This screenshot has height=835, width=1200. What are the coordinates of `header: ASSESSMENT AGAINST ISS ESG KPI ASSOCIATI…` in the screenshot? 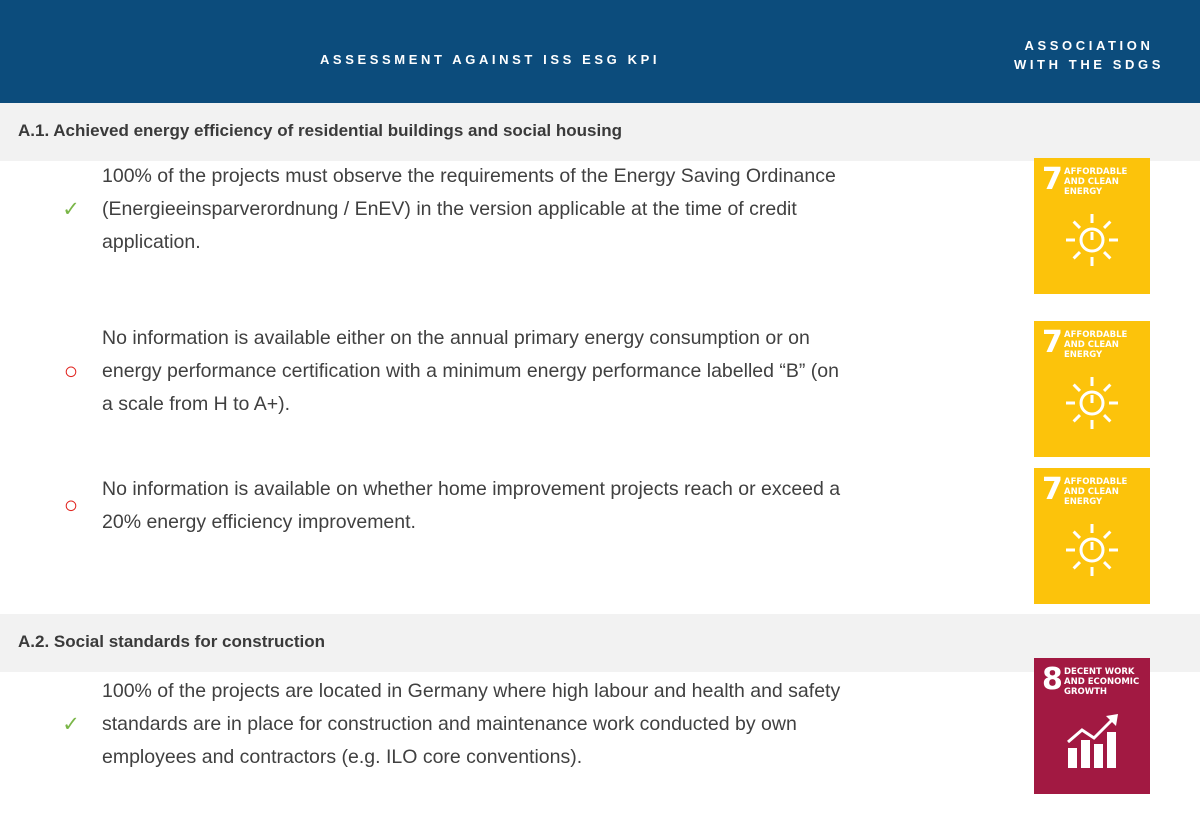 It's located at (600, 51).